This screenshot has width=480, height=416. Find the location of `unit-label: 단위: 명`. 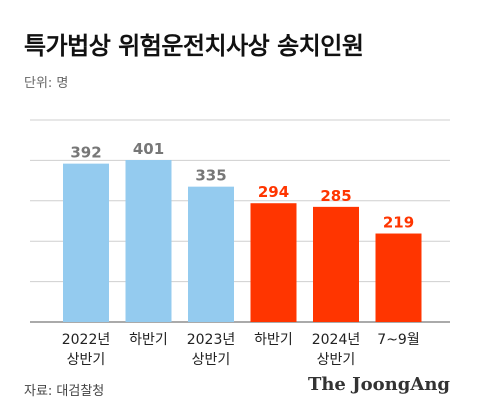

unit-label: 단위: 명 is located at coordinates (46, 83).